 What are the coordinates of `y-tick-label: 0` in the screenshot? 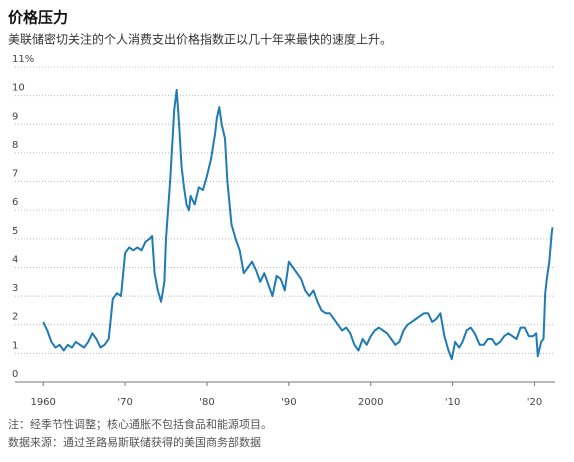 It's located at (15, 374).